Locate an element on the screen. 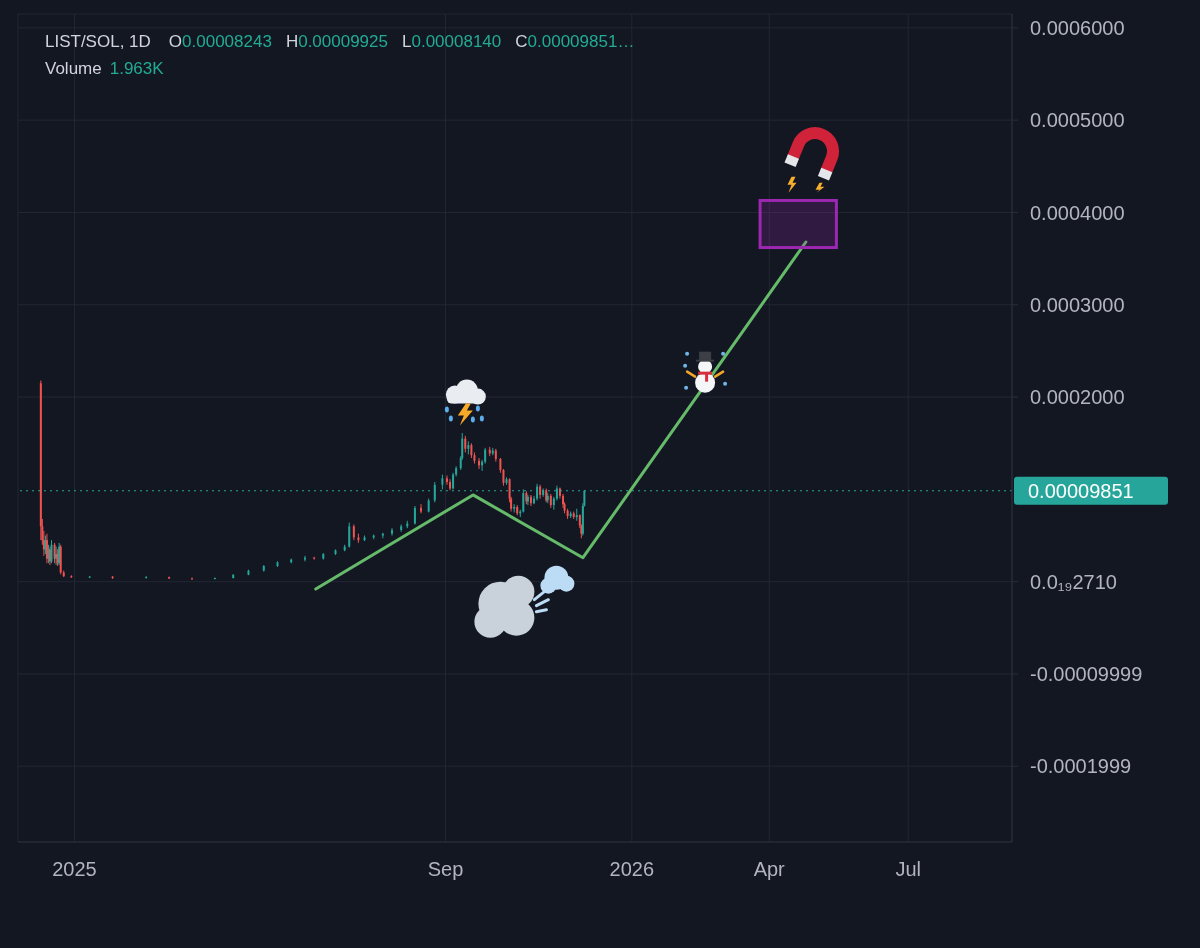  y-tick-label: 0.0005000 is located at coordinates (1077, 120).